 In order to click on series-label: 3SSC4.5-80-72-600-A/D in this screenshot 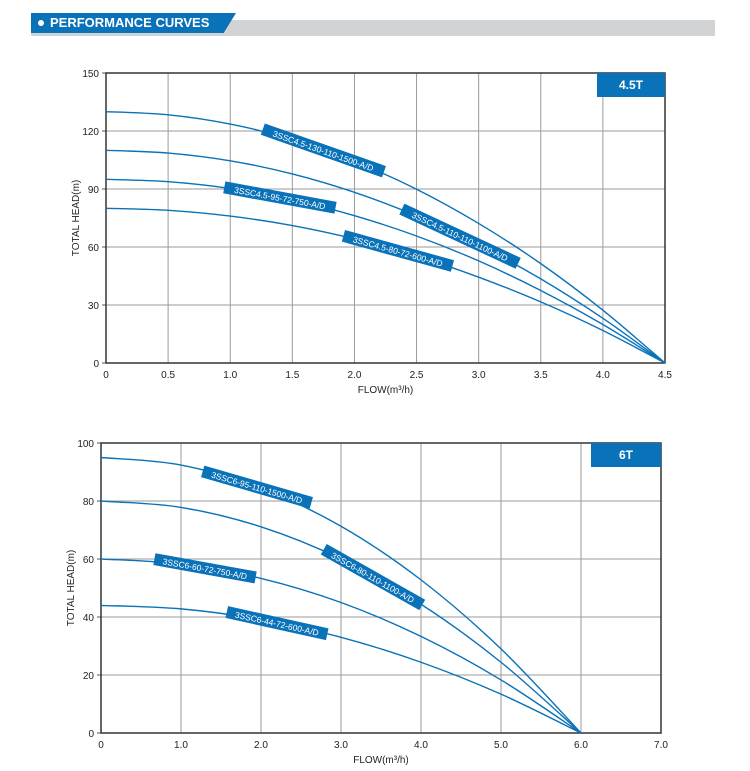, I will do `click(398, 251)`.